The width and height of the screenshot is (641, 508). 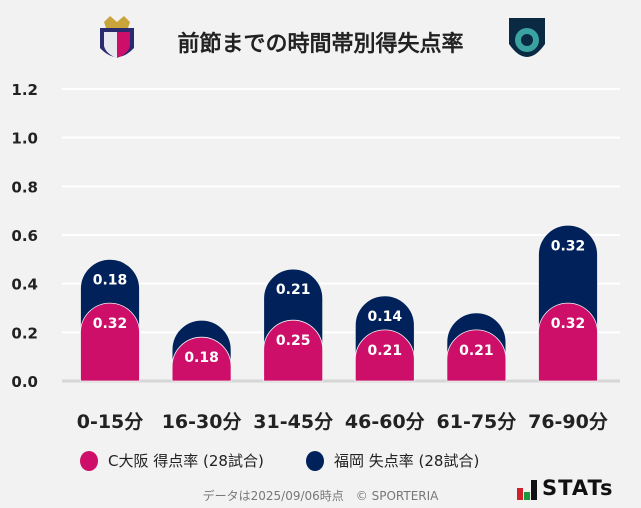 What do you see at coordinates (407, 461) in the screenshot?
I see `legend-label-away: 福岡 失点率 (28試合)` at bounding box center [407, 461].